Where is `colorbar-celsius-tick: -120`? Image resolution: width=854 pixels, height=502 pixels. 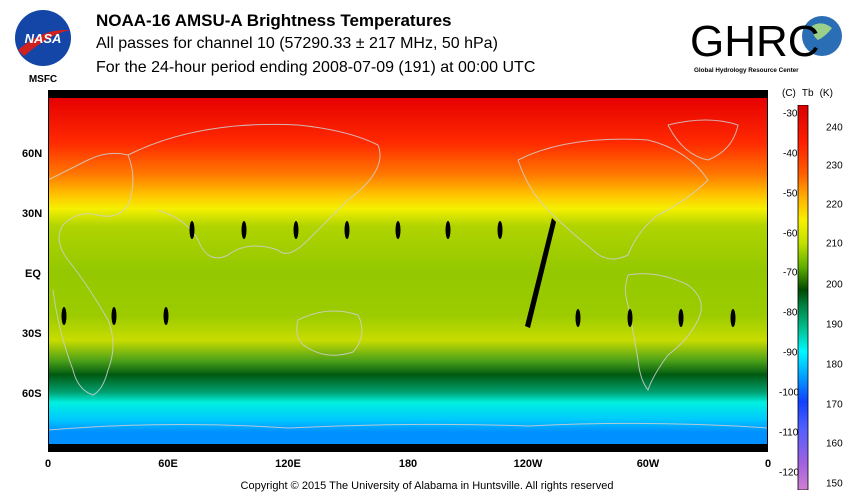
colorbar-celsius-tick: -120 is located at coordinates (789, 473).